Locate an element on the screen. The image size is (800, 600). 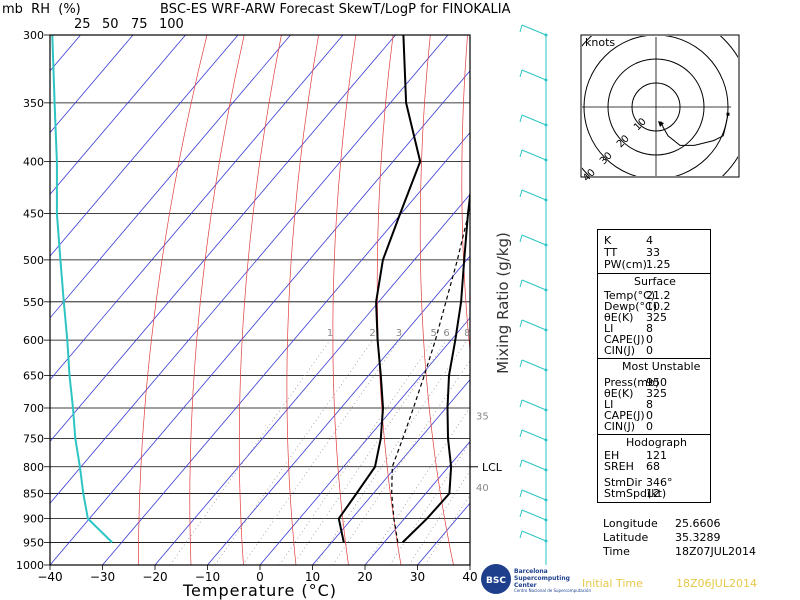
wind-barbs is located at coordinates (533, 294).